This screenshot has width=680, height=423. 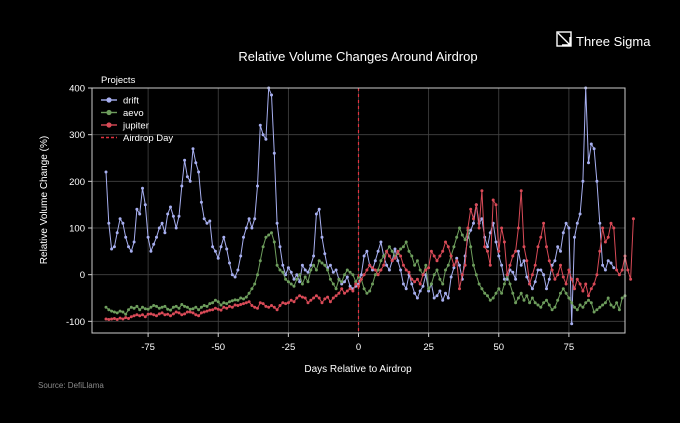 What do you see at coordinates (603, 41) in the screenshot?
I see `brand: Three Sigma` at bounding box center [603, 41].